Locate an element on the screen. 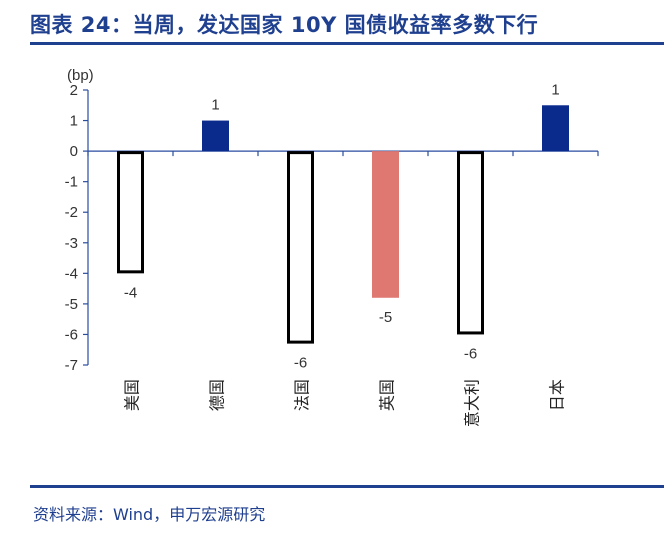  category-label: 意大利 is located at coordinates (472, 403).